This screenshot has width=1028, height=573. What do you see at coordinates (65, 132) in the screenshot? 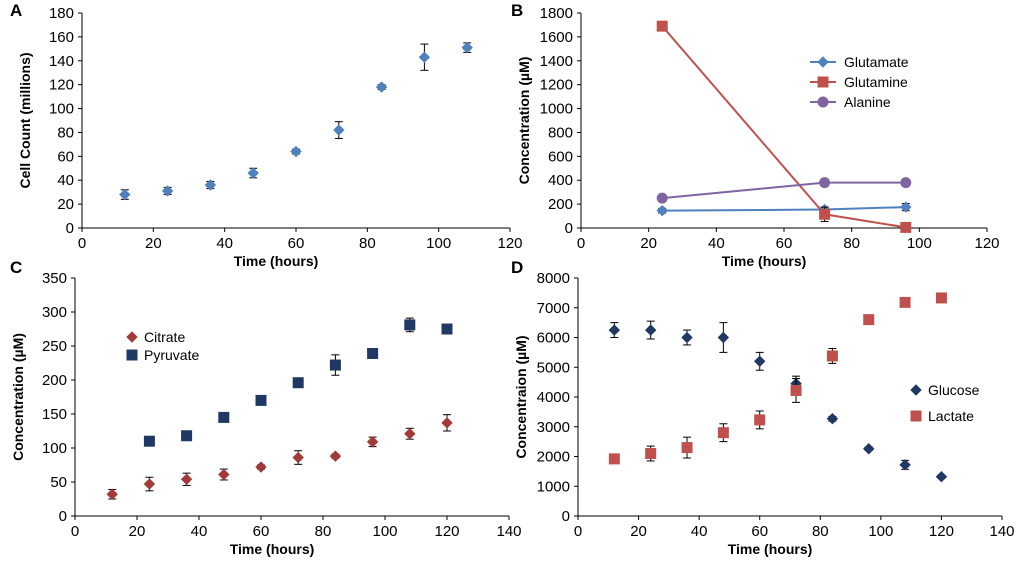
I see `y-tick-label: 80` at bounding box center [65, 132].